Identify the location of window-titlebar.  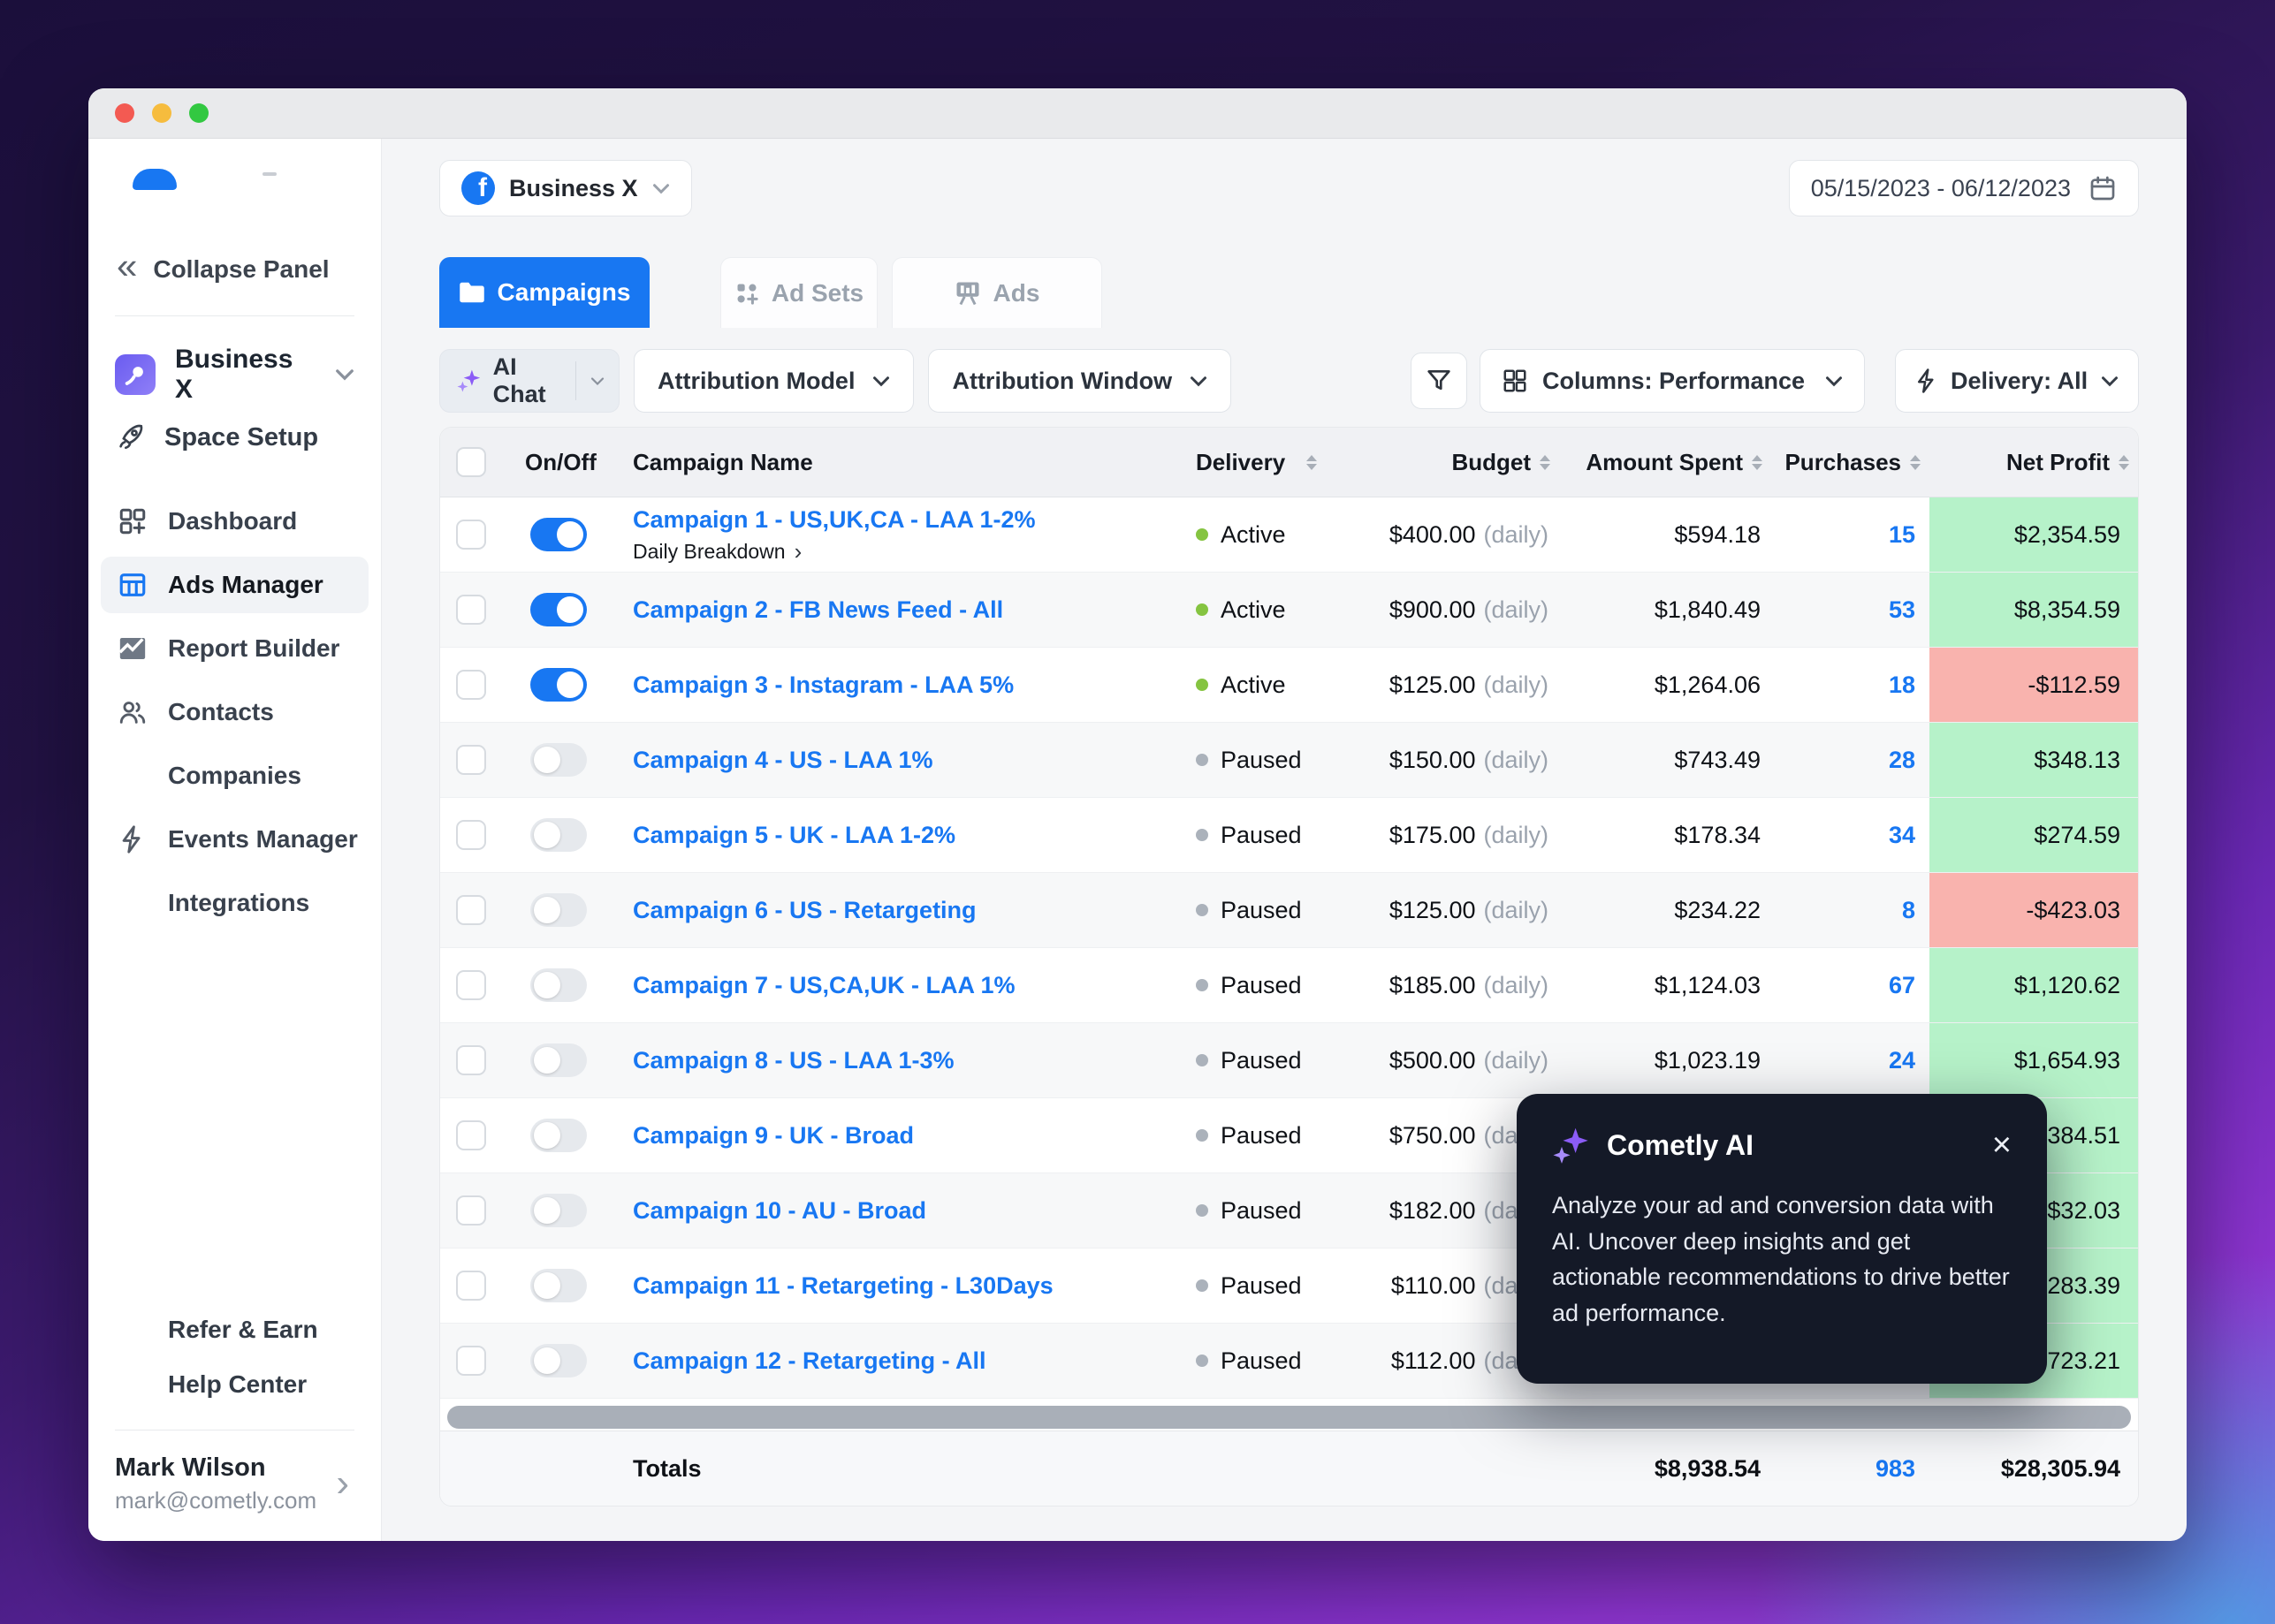
(1137, 113).